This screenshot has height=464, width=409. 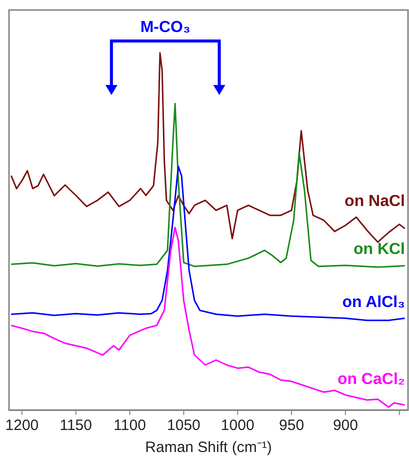 What do you see at coordinates (208, 447) in the screenshot?
I see `x-axis-title: Raman Shift (cm⁻¹)` at bounding box center [208, 447].